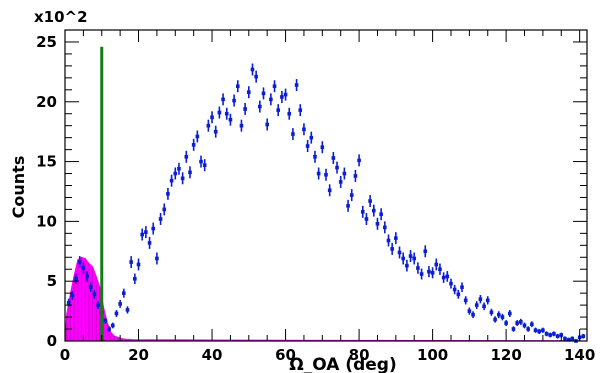 This screenshot has width=606, height=373. What do you see at coordinates (138, 355) in the screenshot?
I see `x-tick-label: 20` at bounding box center [138, 355].